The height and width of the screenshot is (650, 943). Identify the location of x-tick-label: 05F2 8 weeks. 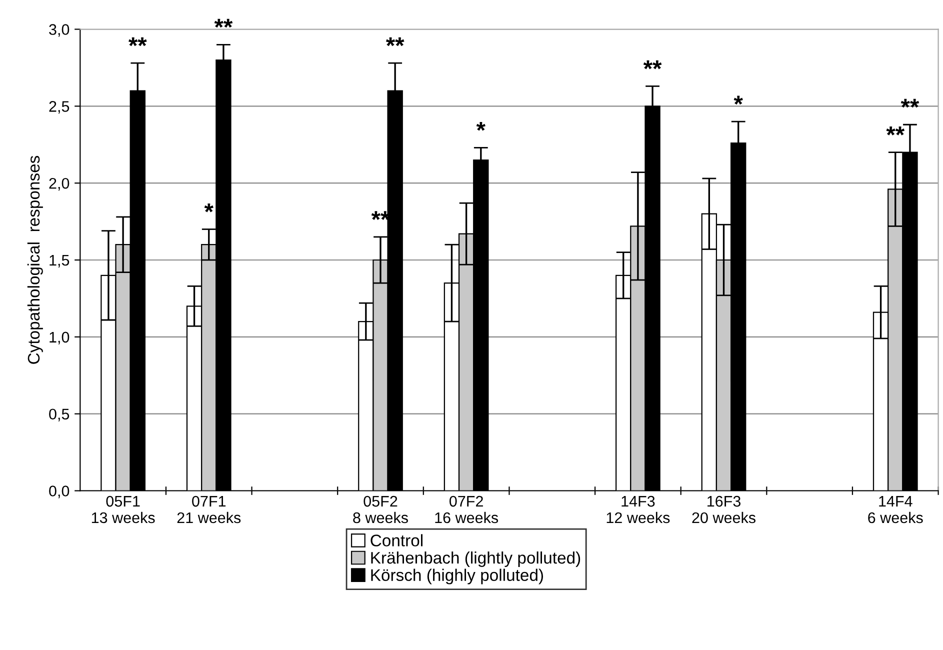
(380, 510).